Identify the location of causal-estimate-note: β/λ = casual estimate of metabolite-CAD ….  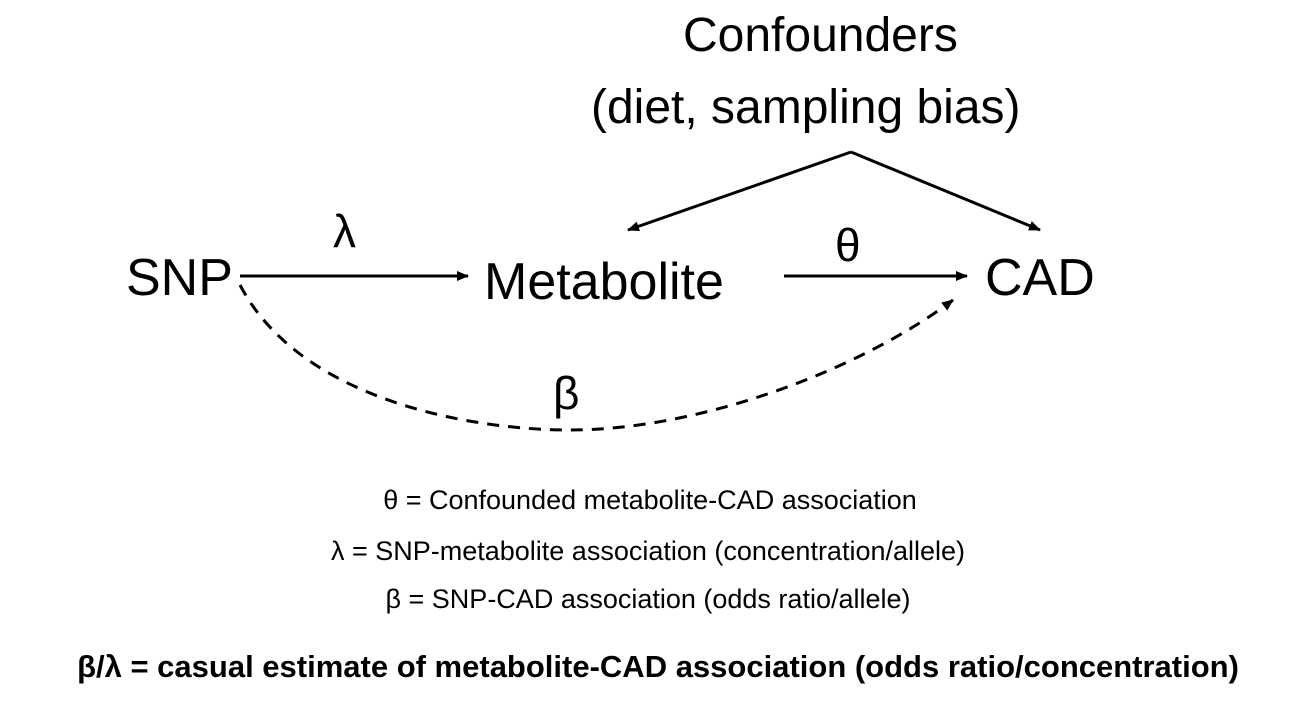
(658, 666).